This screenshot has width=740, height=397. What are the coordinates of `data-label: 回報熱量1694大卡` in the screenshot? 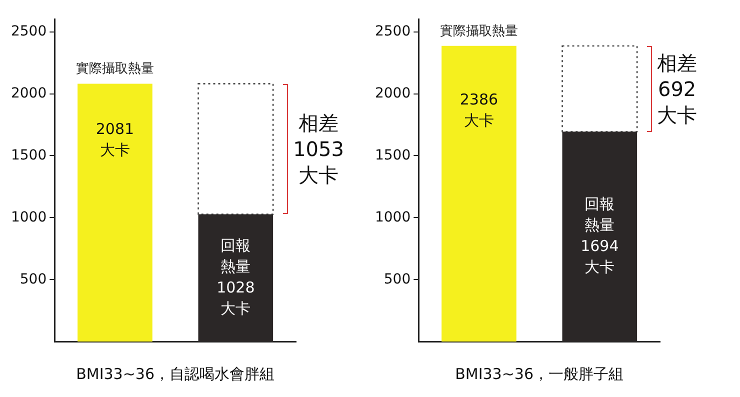 It's located at (599, 235).